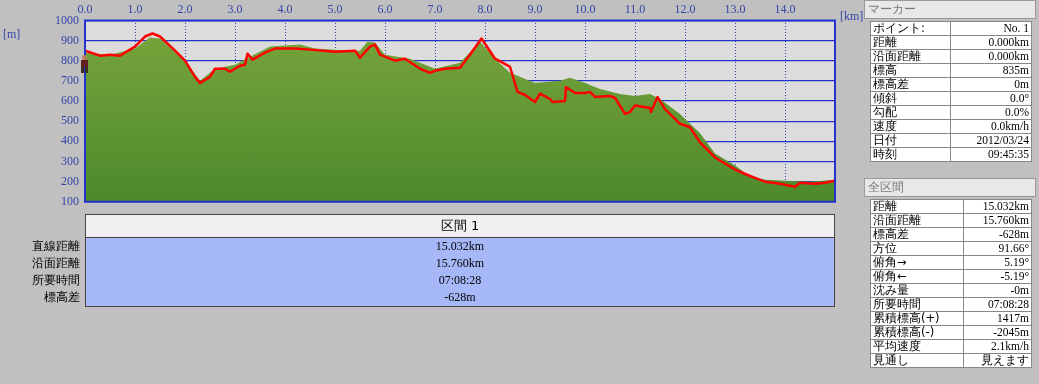 The image size is (1039, 384). I want to click on text: 2012/03/24, so click(991, 140).